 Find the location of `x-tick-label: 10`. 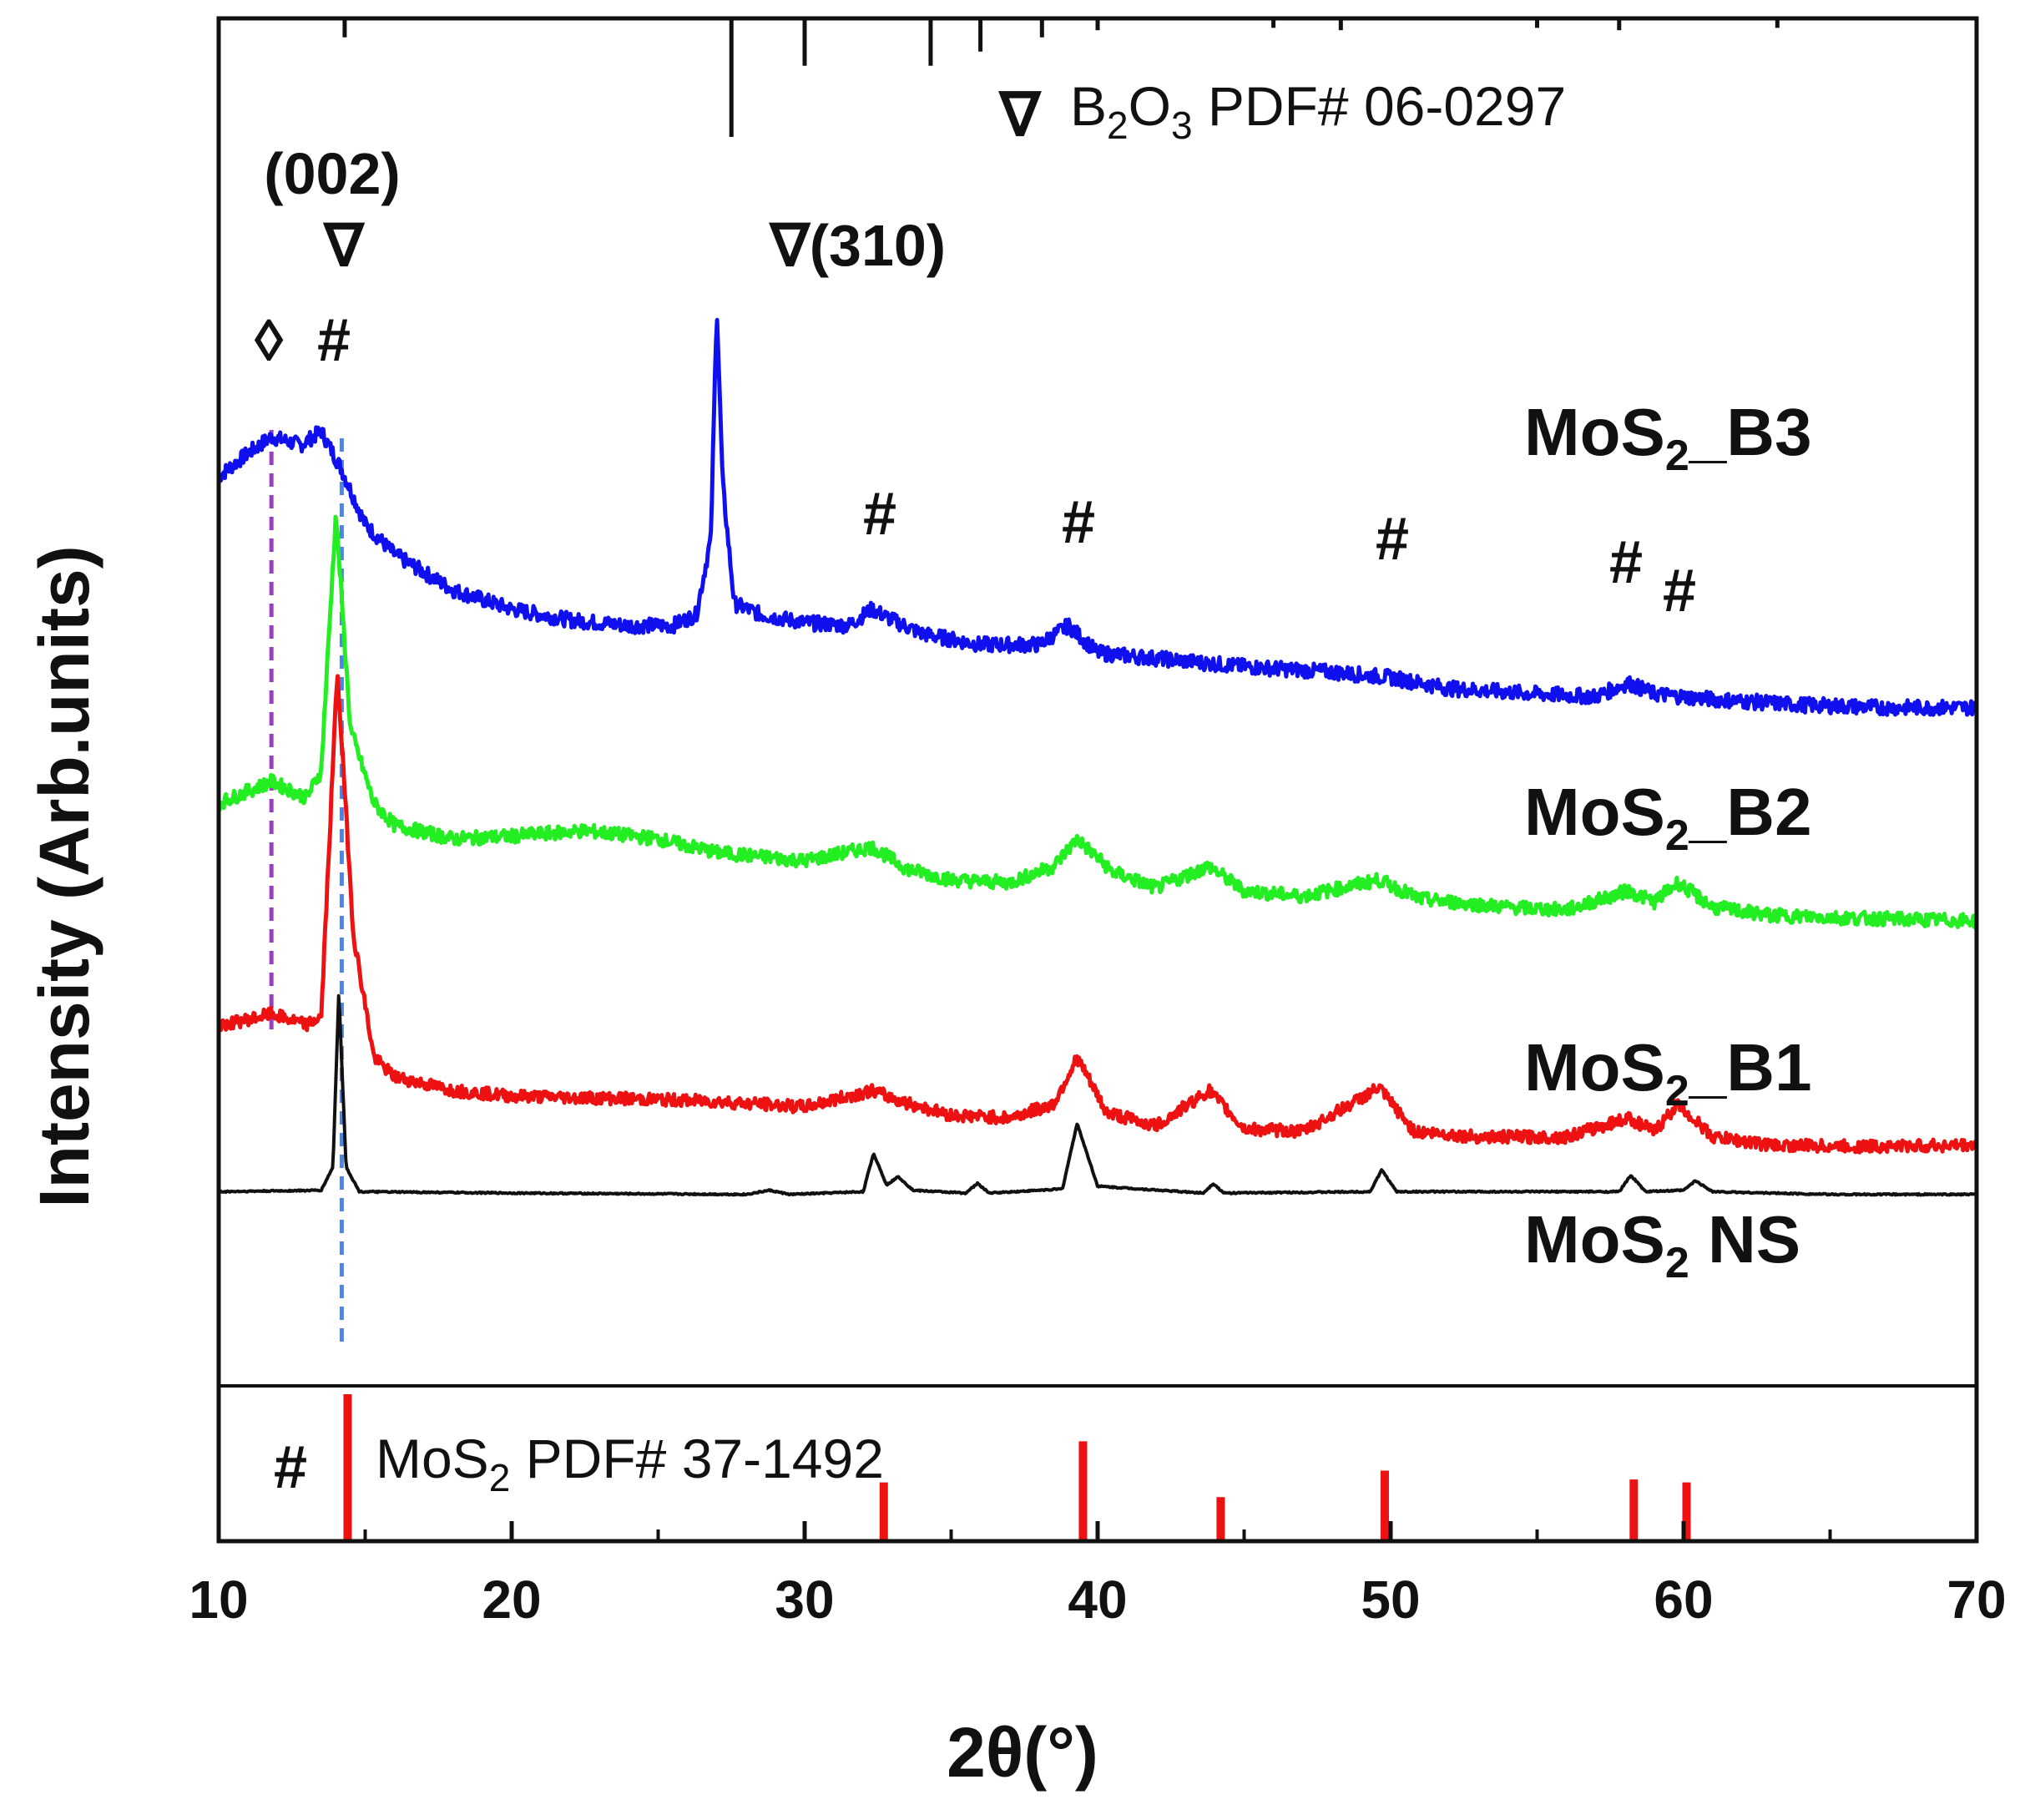

x-tick-label: 10 is located at coordinates (218, 1600).